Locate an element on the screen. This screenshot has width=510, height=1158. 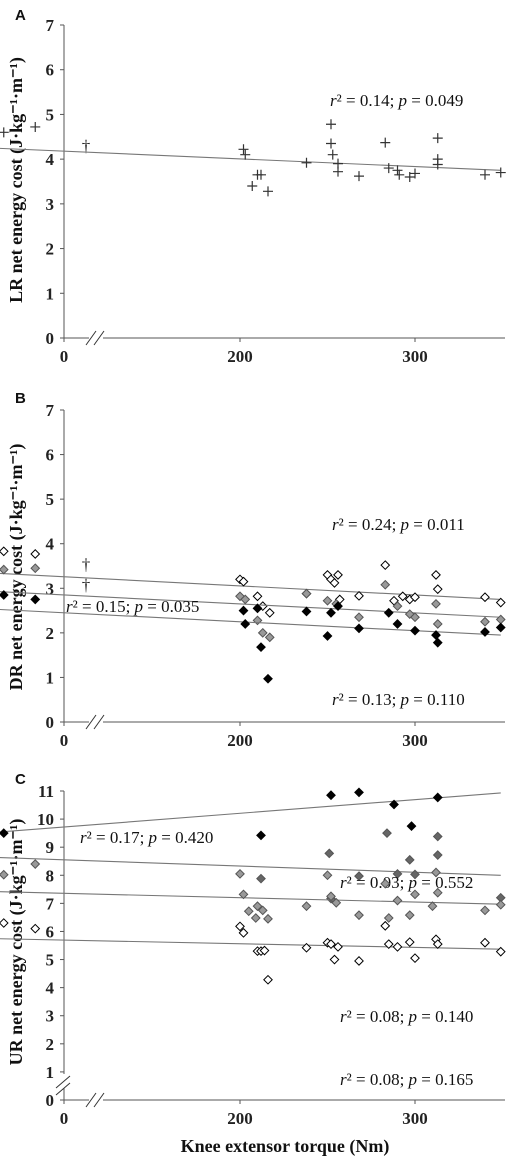
y-axis-label: UR net energy cost (J·kg⁻¹·m⁻¹) is located at coordinates (16, 942).